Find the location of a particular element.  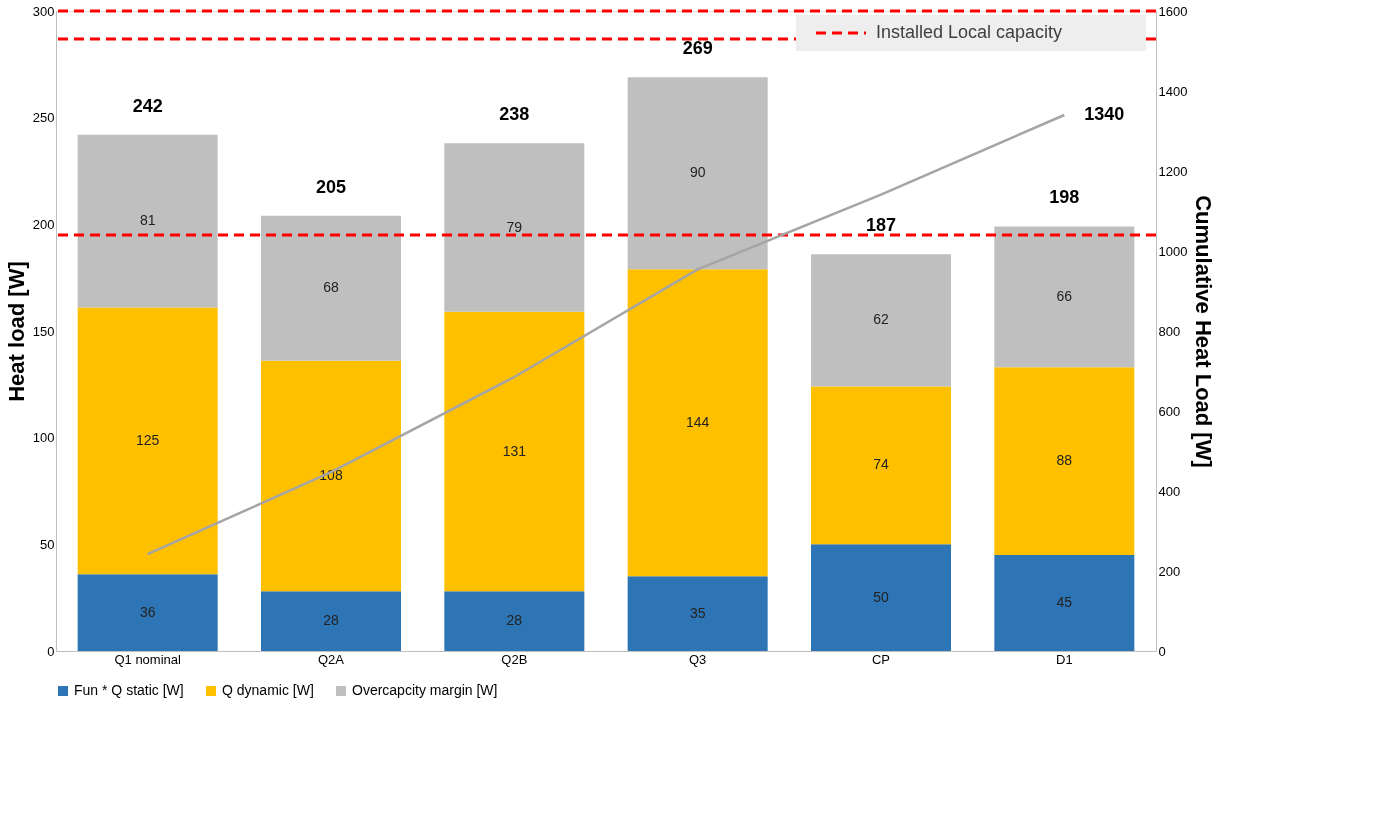

x-tick-label: Q3 is located at coordinates (697, 659).